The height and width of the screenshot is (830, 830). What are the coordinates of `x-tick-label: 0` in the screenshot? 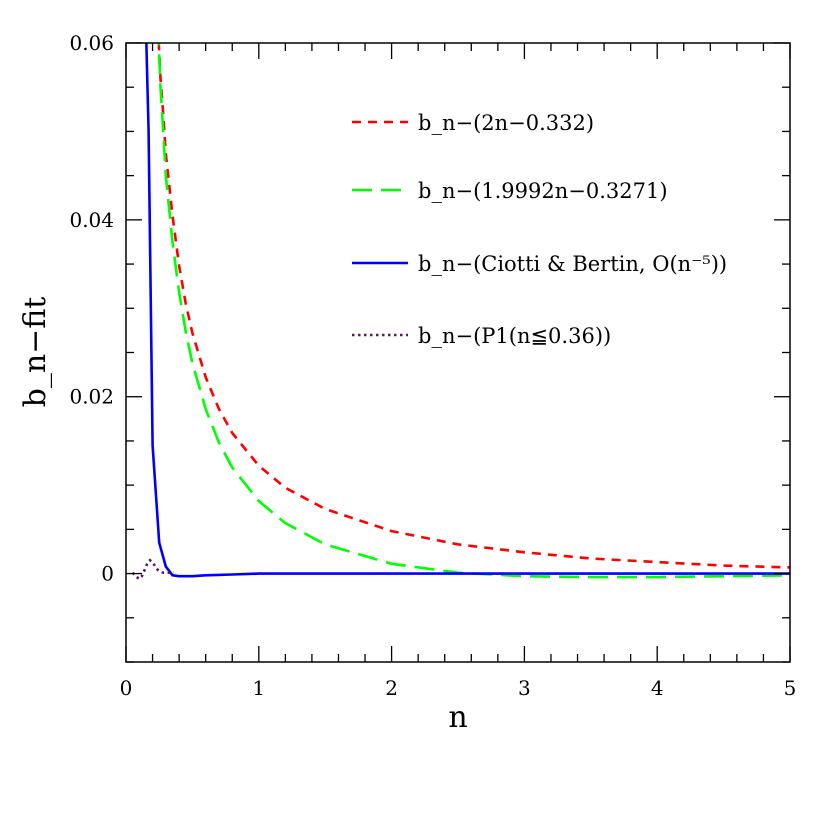 It's located at (126, 688).